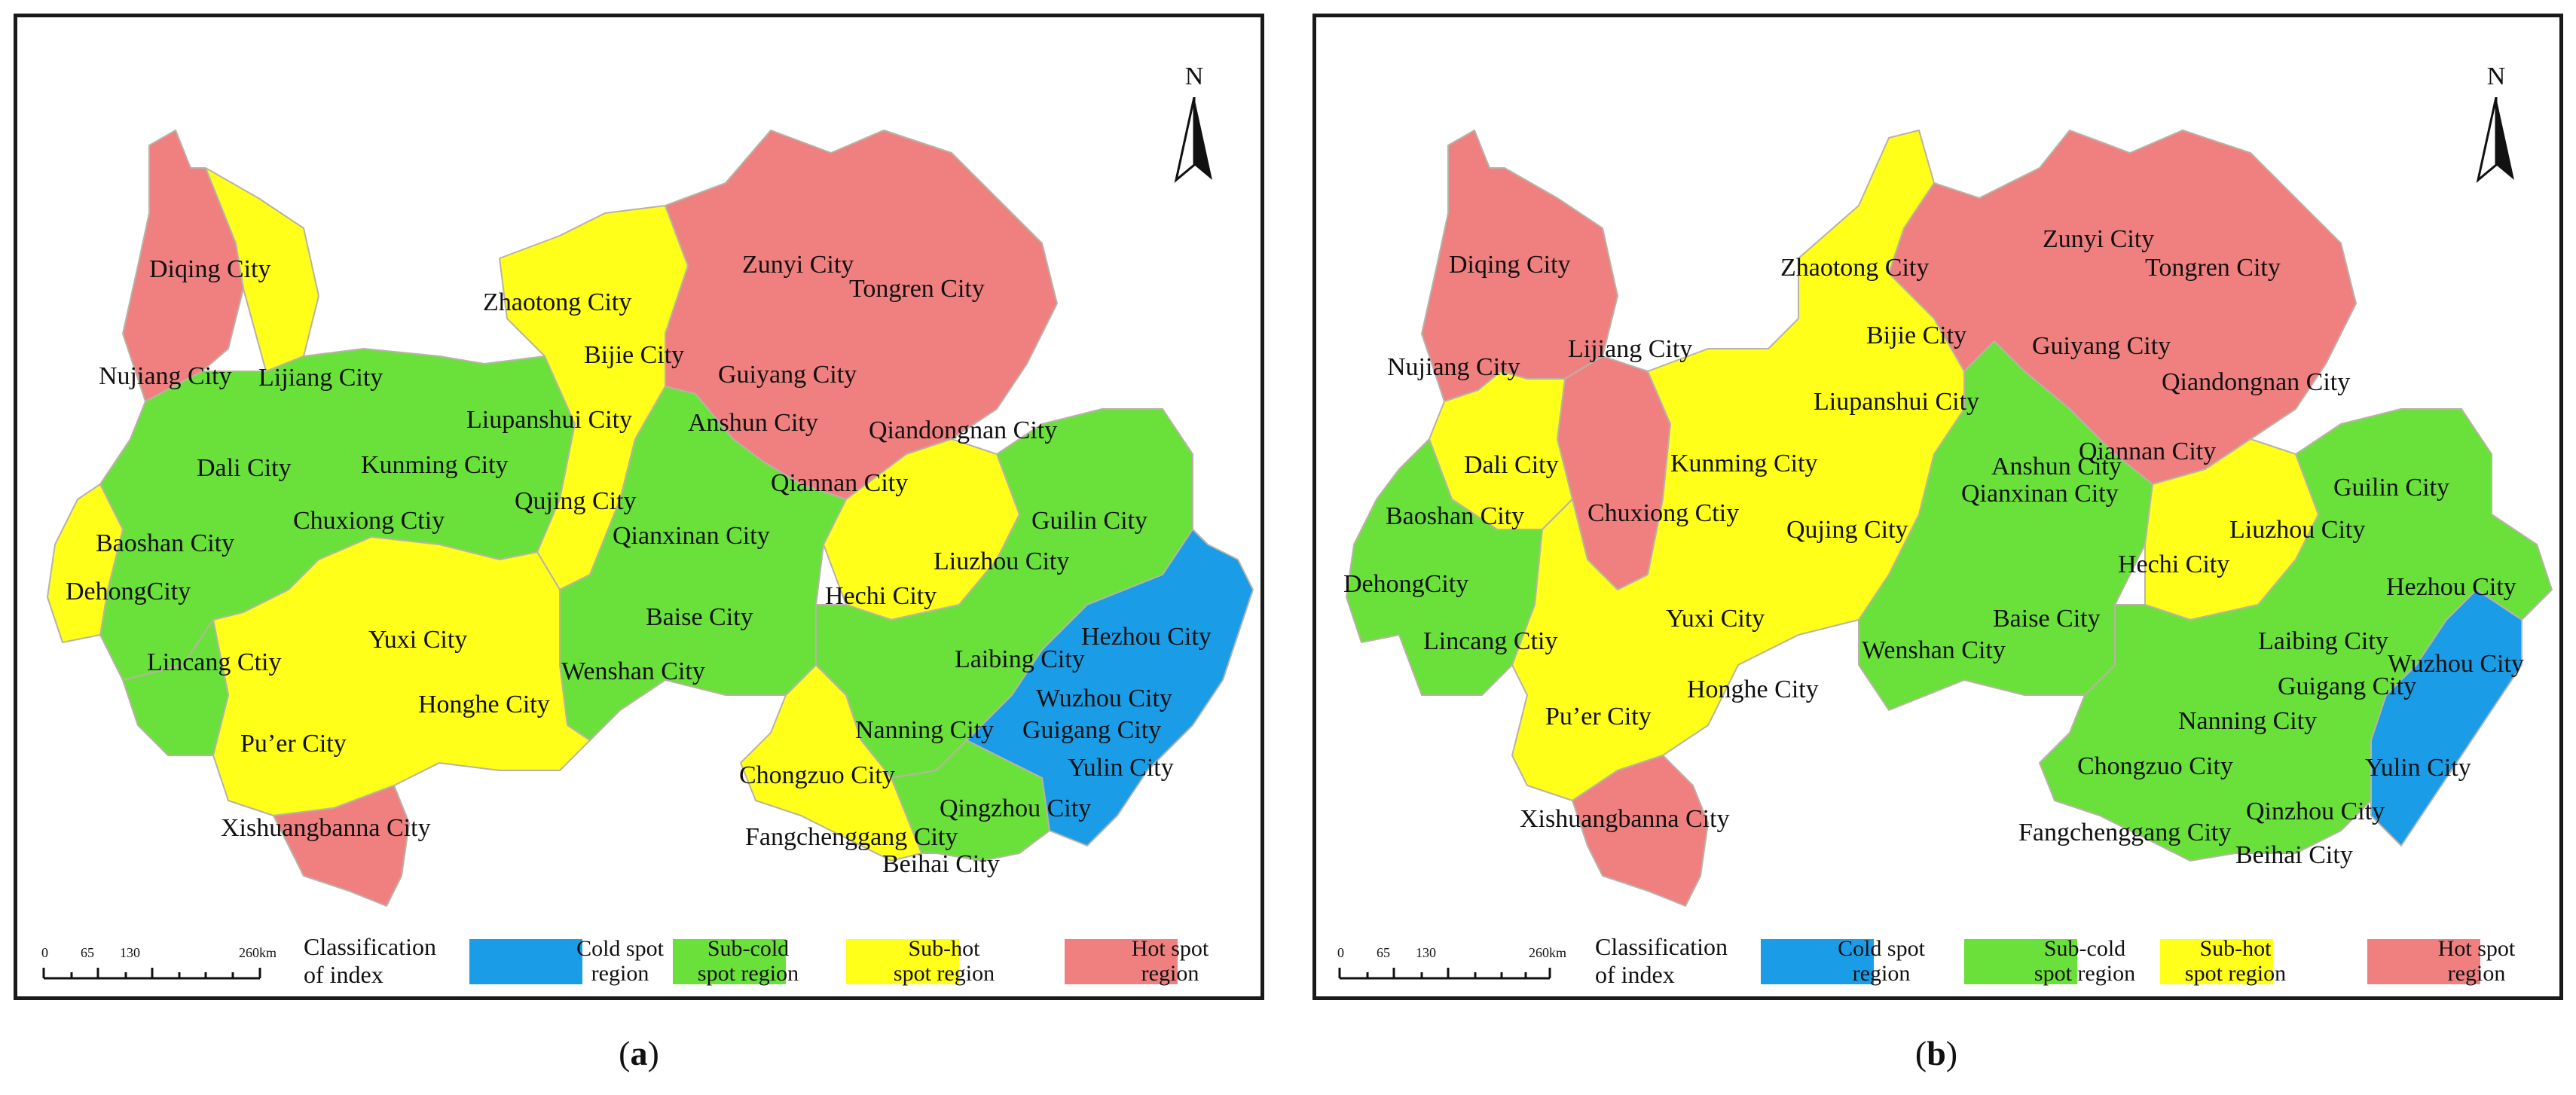  Describe the element at coordinates (1952, 1053) in the screenshot. I see `caption-b-close: )` at that location.